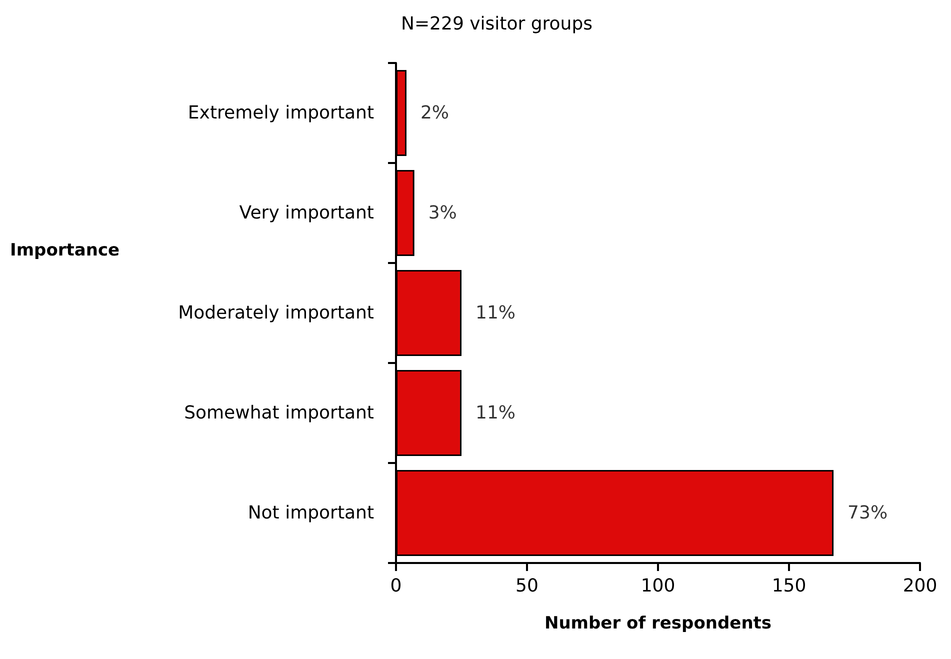 This screenshot has height=659, width=951. Describe the element at coordinates (658, 586) in the screenshot. I see `x-tick-label: 100` at that location.